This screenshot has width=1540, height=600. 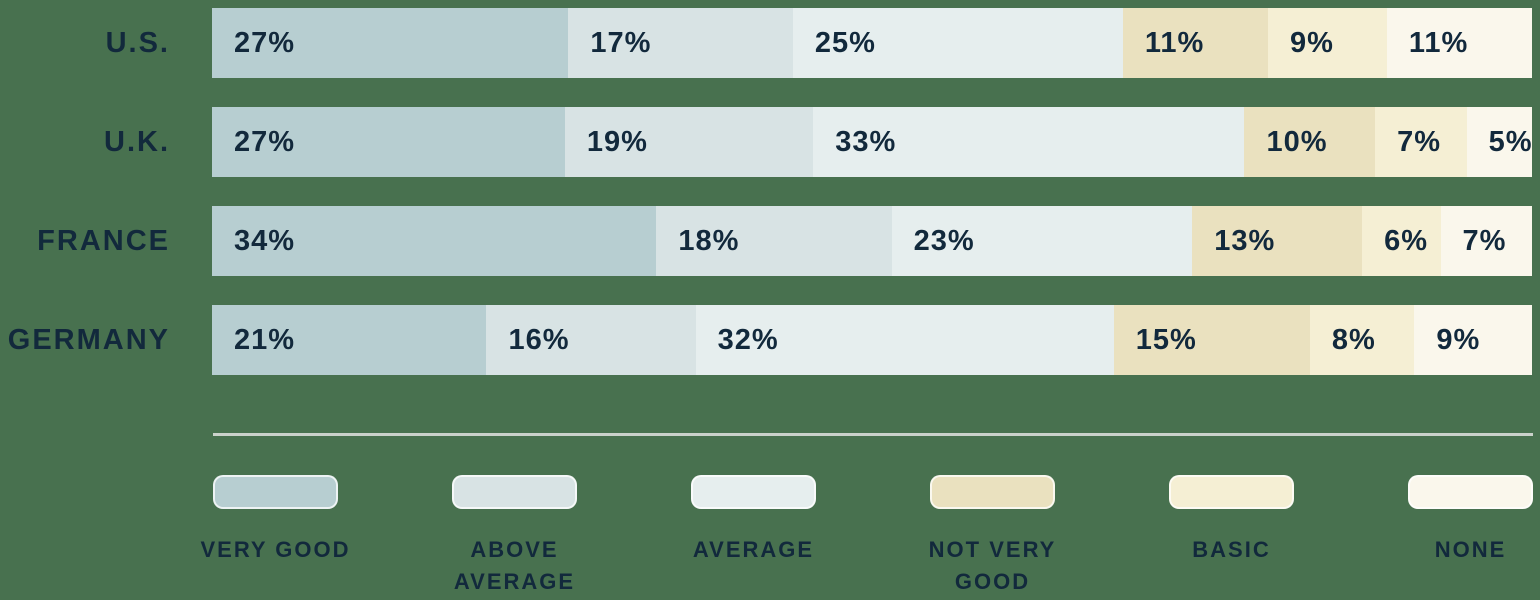 What do you see at coordinates (265, 240) in the screenshot?
I see `bar-value-label: 34%` at bounding box center [265, 240].